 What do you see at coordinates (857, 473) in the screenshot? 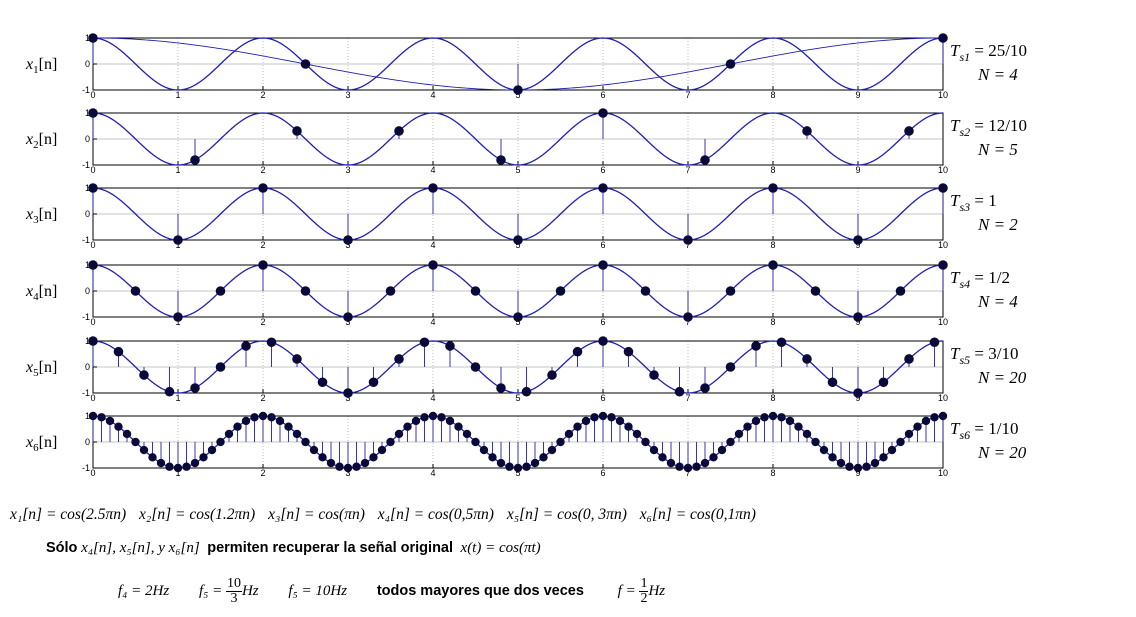
I see `x-tick-label: 9` at bounding box center [857, 473].